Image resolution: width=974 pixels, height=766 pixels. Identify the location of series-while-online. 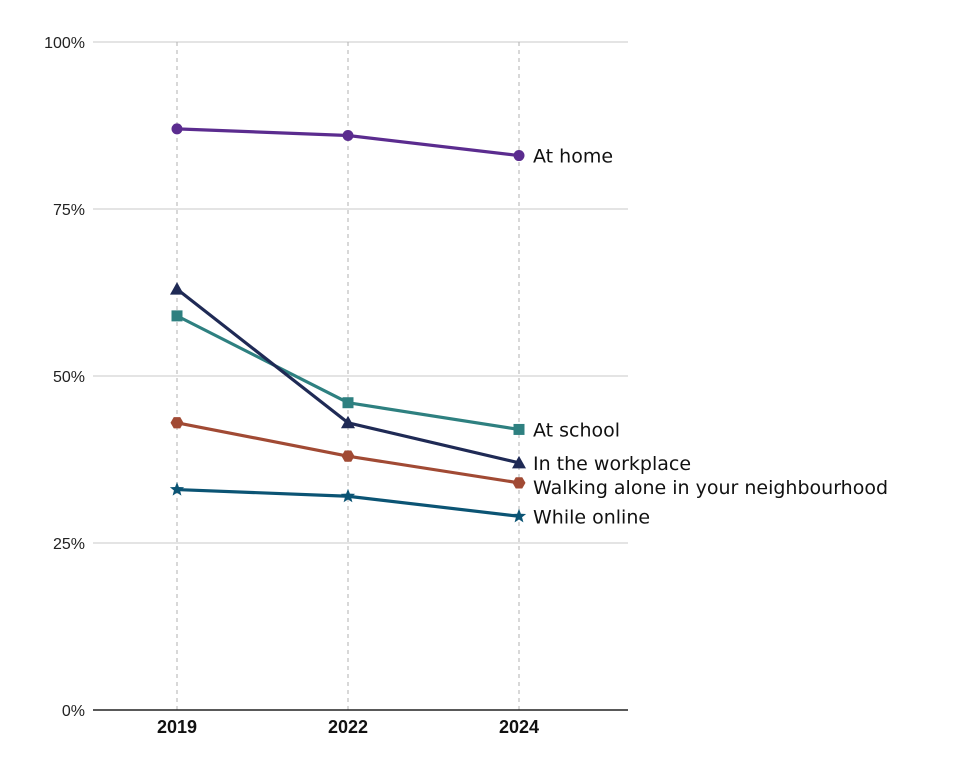
(348, 502).